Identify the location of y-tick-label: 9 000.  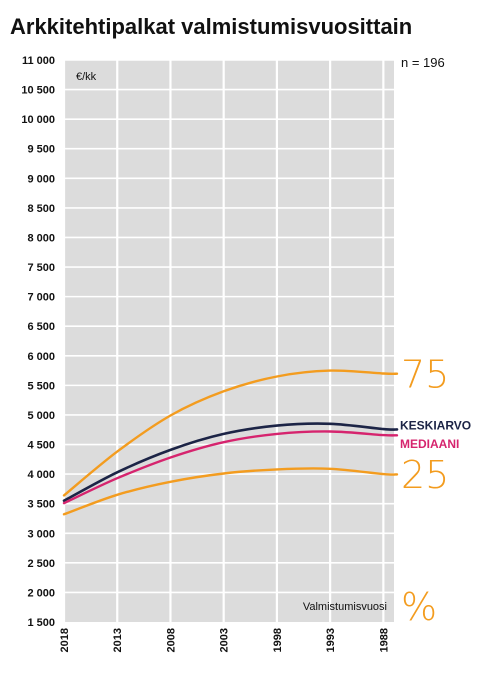
(41, 179).